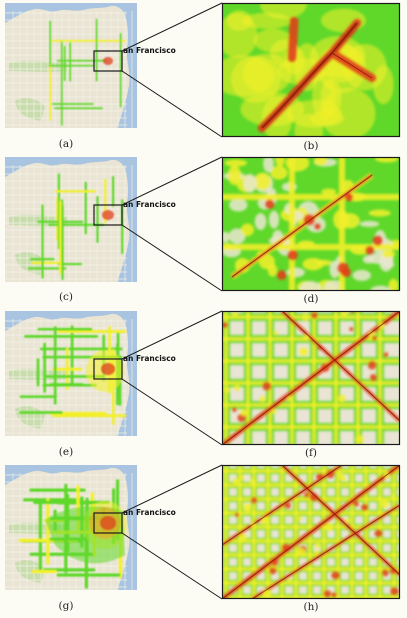 The height and width of the screenshot is (618, 407). What do you see at coordinates (311, 299) in the screenshot?
I see `caption-d: (d)` at bounding box center [311, 299].